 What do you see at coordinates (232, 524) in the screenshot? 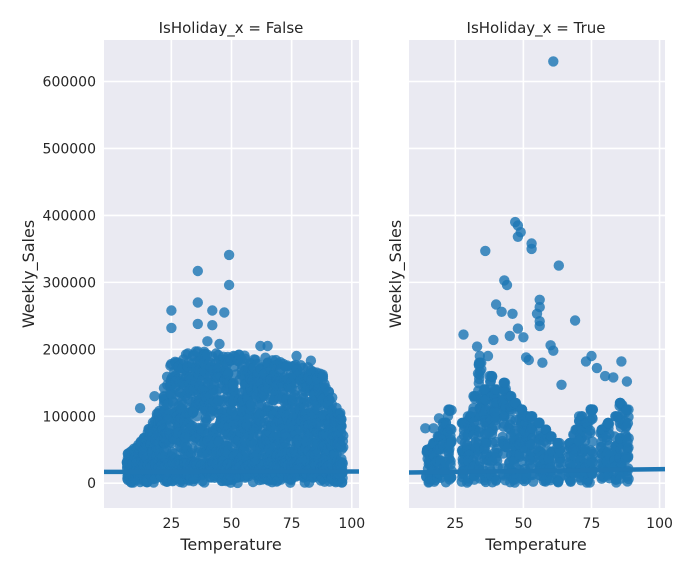
I see `x-tick-label: 50` at bounding box center [232, 524].